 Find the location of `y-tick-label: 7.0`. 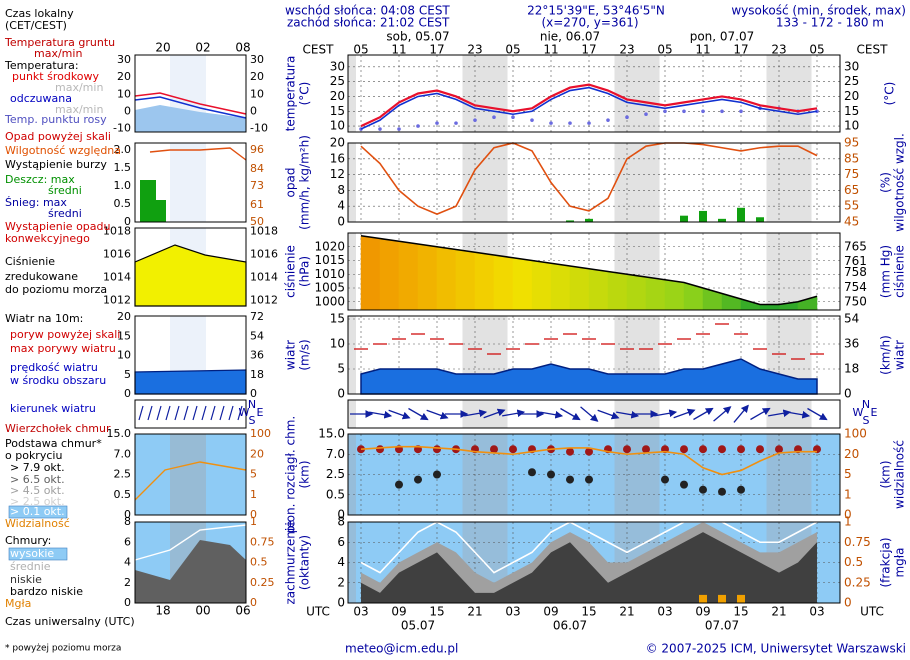

y-tick-label: 7.0 is located at coordinates (335, 454).